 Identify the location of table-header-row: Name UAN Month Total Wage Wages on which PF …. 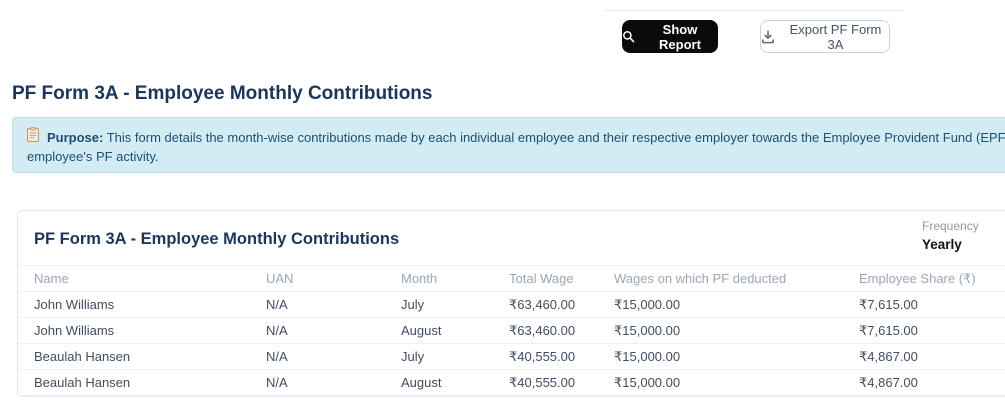
(511, 278).